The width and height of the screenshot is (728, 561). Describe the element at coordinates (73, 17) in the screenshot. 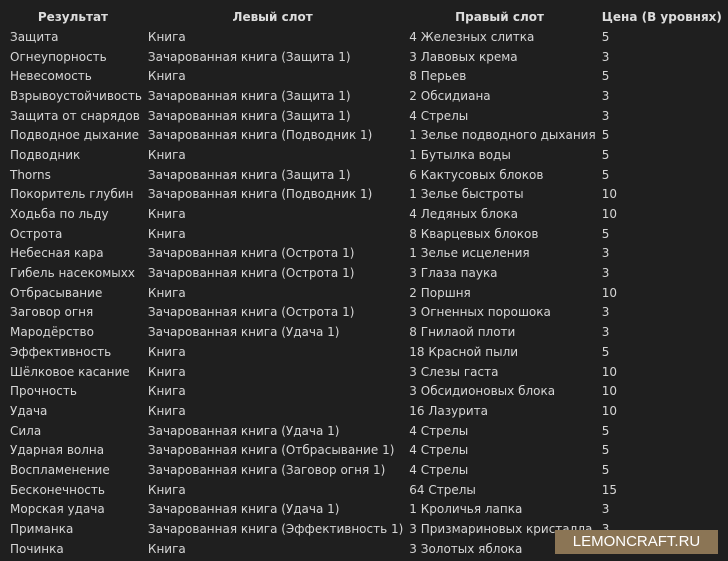

I see `header-result: Результат` at that location.